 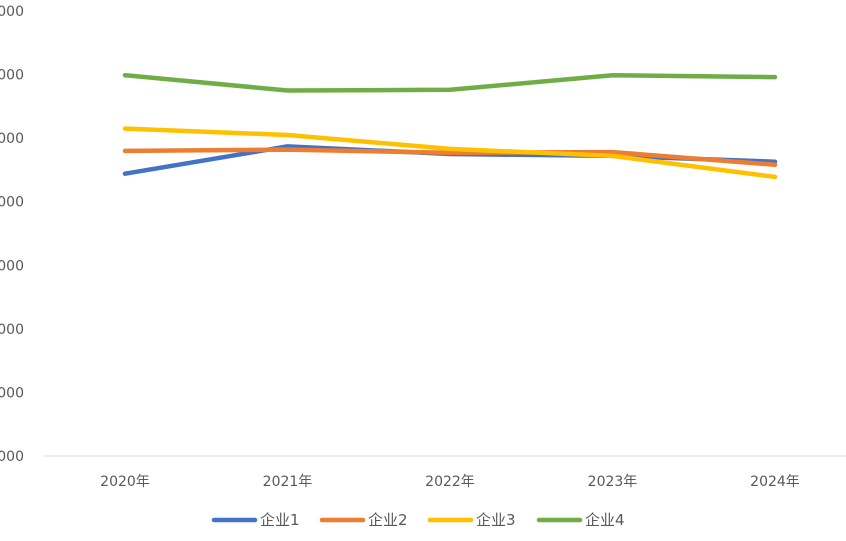 I want to click on legend-item: 企业1, so click(x=255, y=520).